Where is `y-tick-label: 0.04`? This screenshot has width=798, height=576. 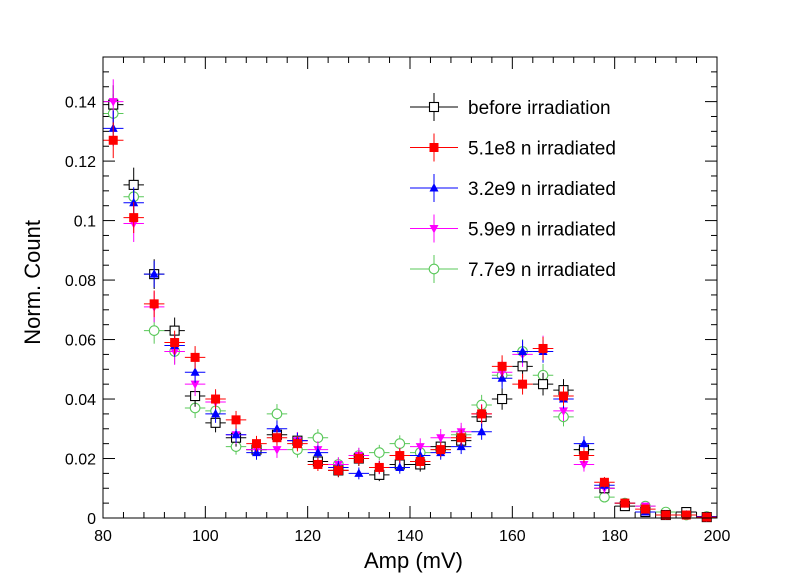
y-tick-label: 0.04 is located at coordinates (80, 400).